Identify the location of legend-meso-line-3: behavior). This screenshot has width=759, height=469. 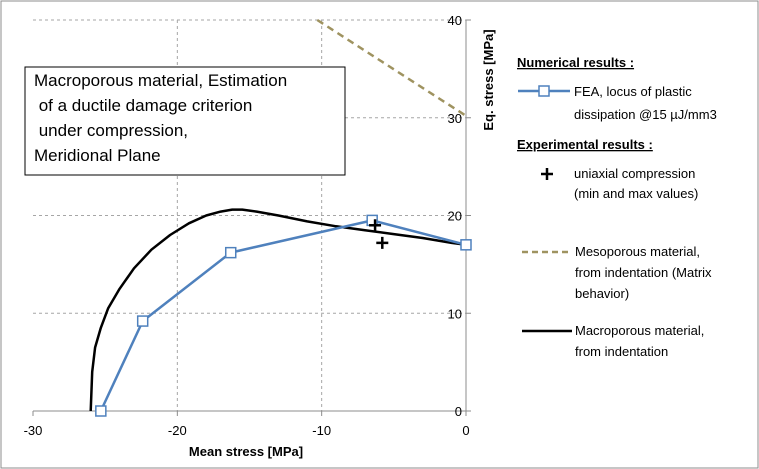
(602, 293).